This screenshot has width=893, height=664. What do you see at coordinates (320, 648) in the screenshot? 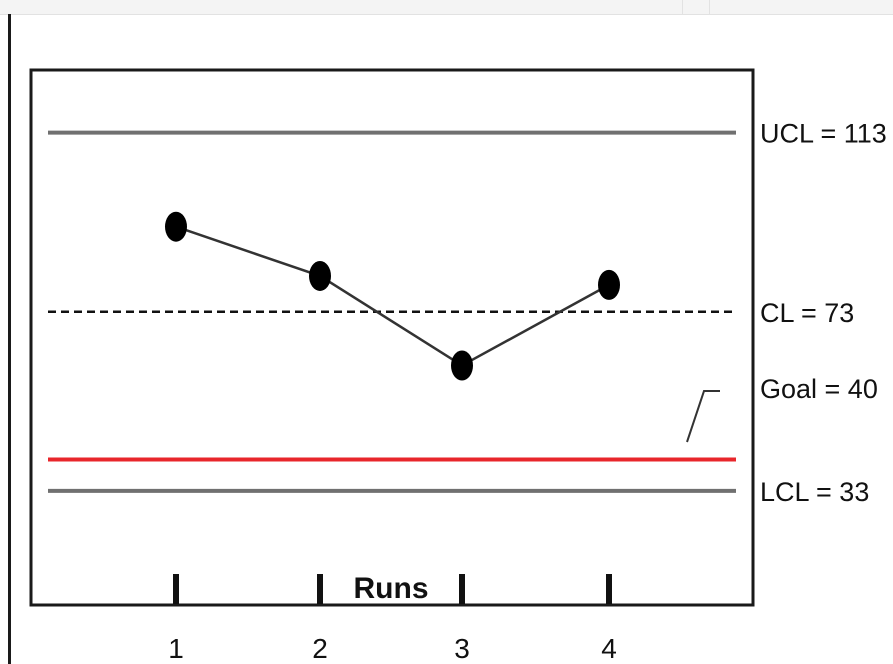
I see `x-tick-label: 2` at bounding box center [320, 648].